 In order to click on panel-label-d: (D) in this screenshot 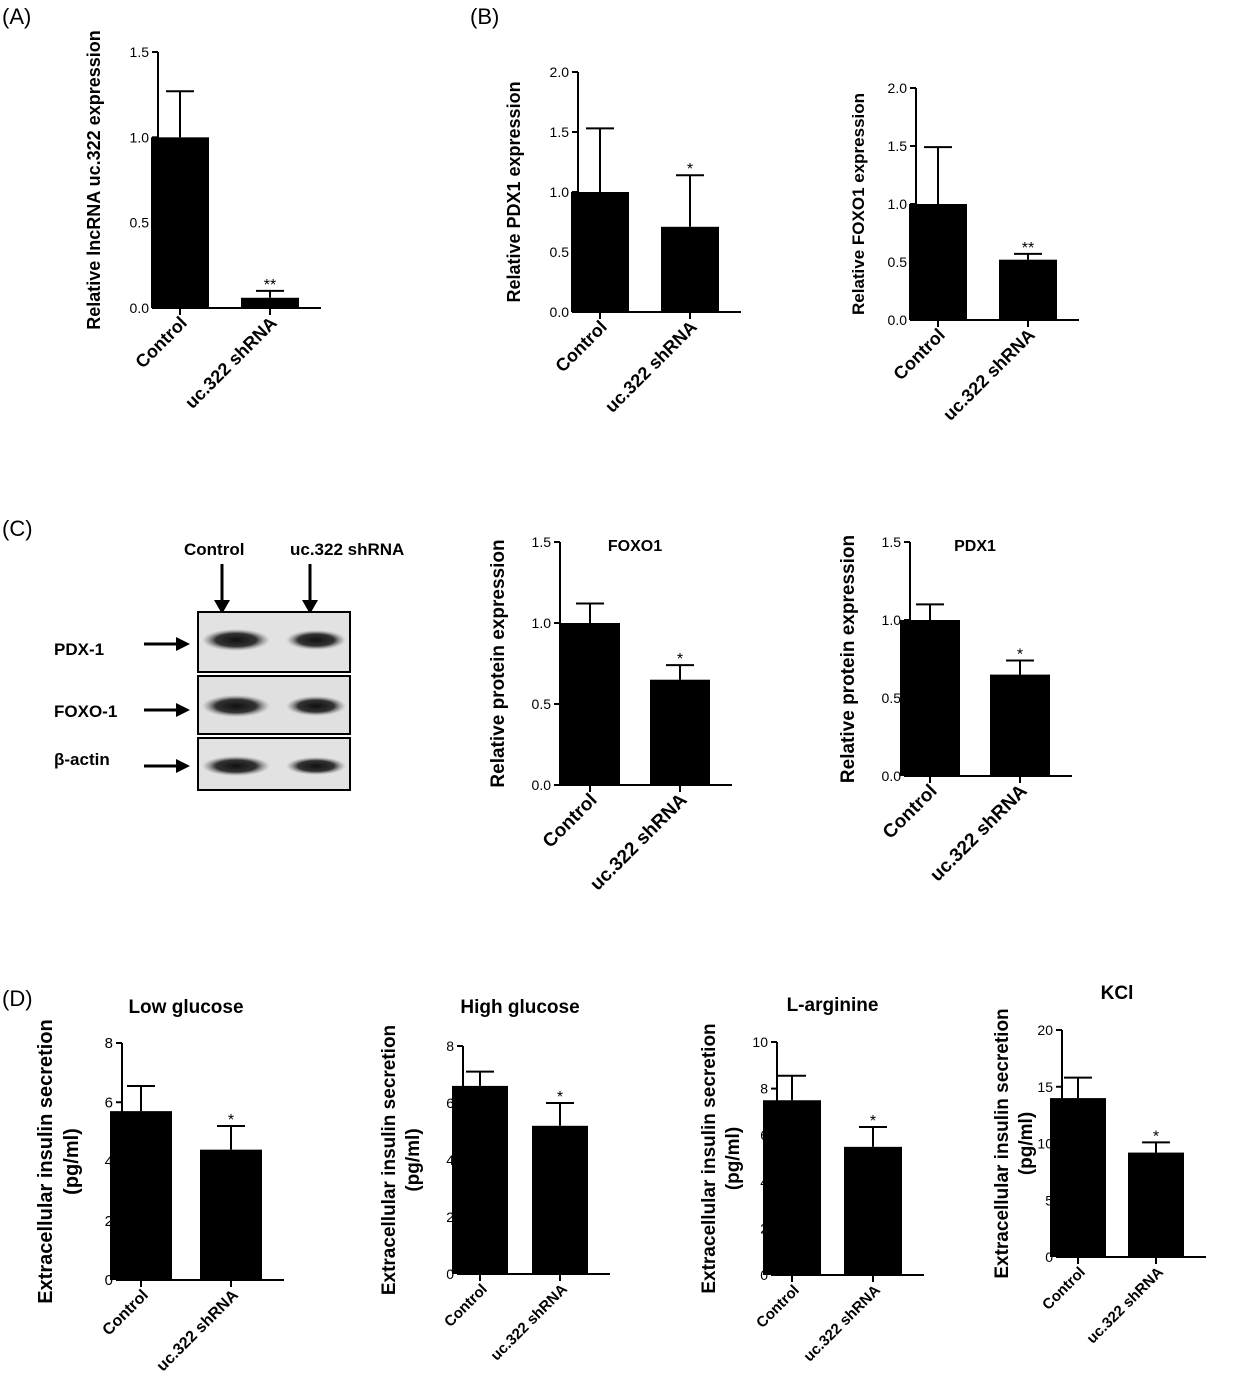, I will do `click(17, 998)`.